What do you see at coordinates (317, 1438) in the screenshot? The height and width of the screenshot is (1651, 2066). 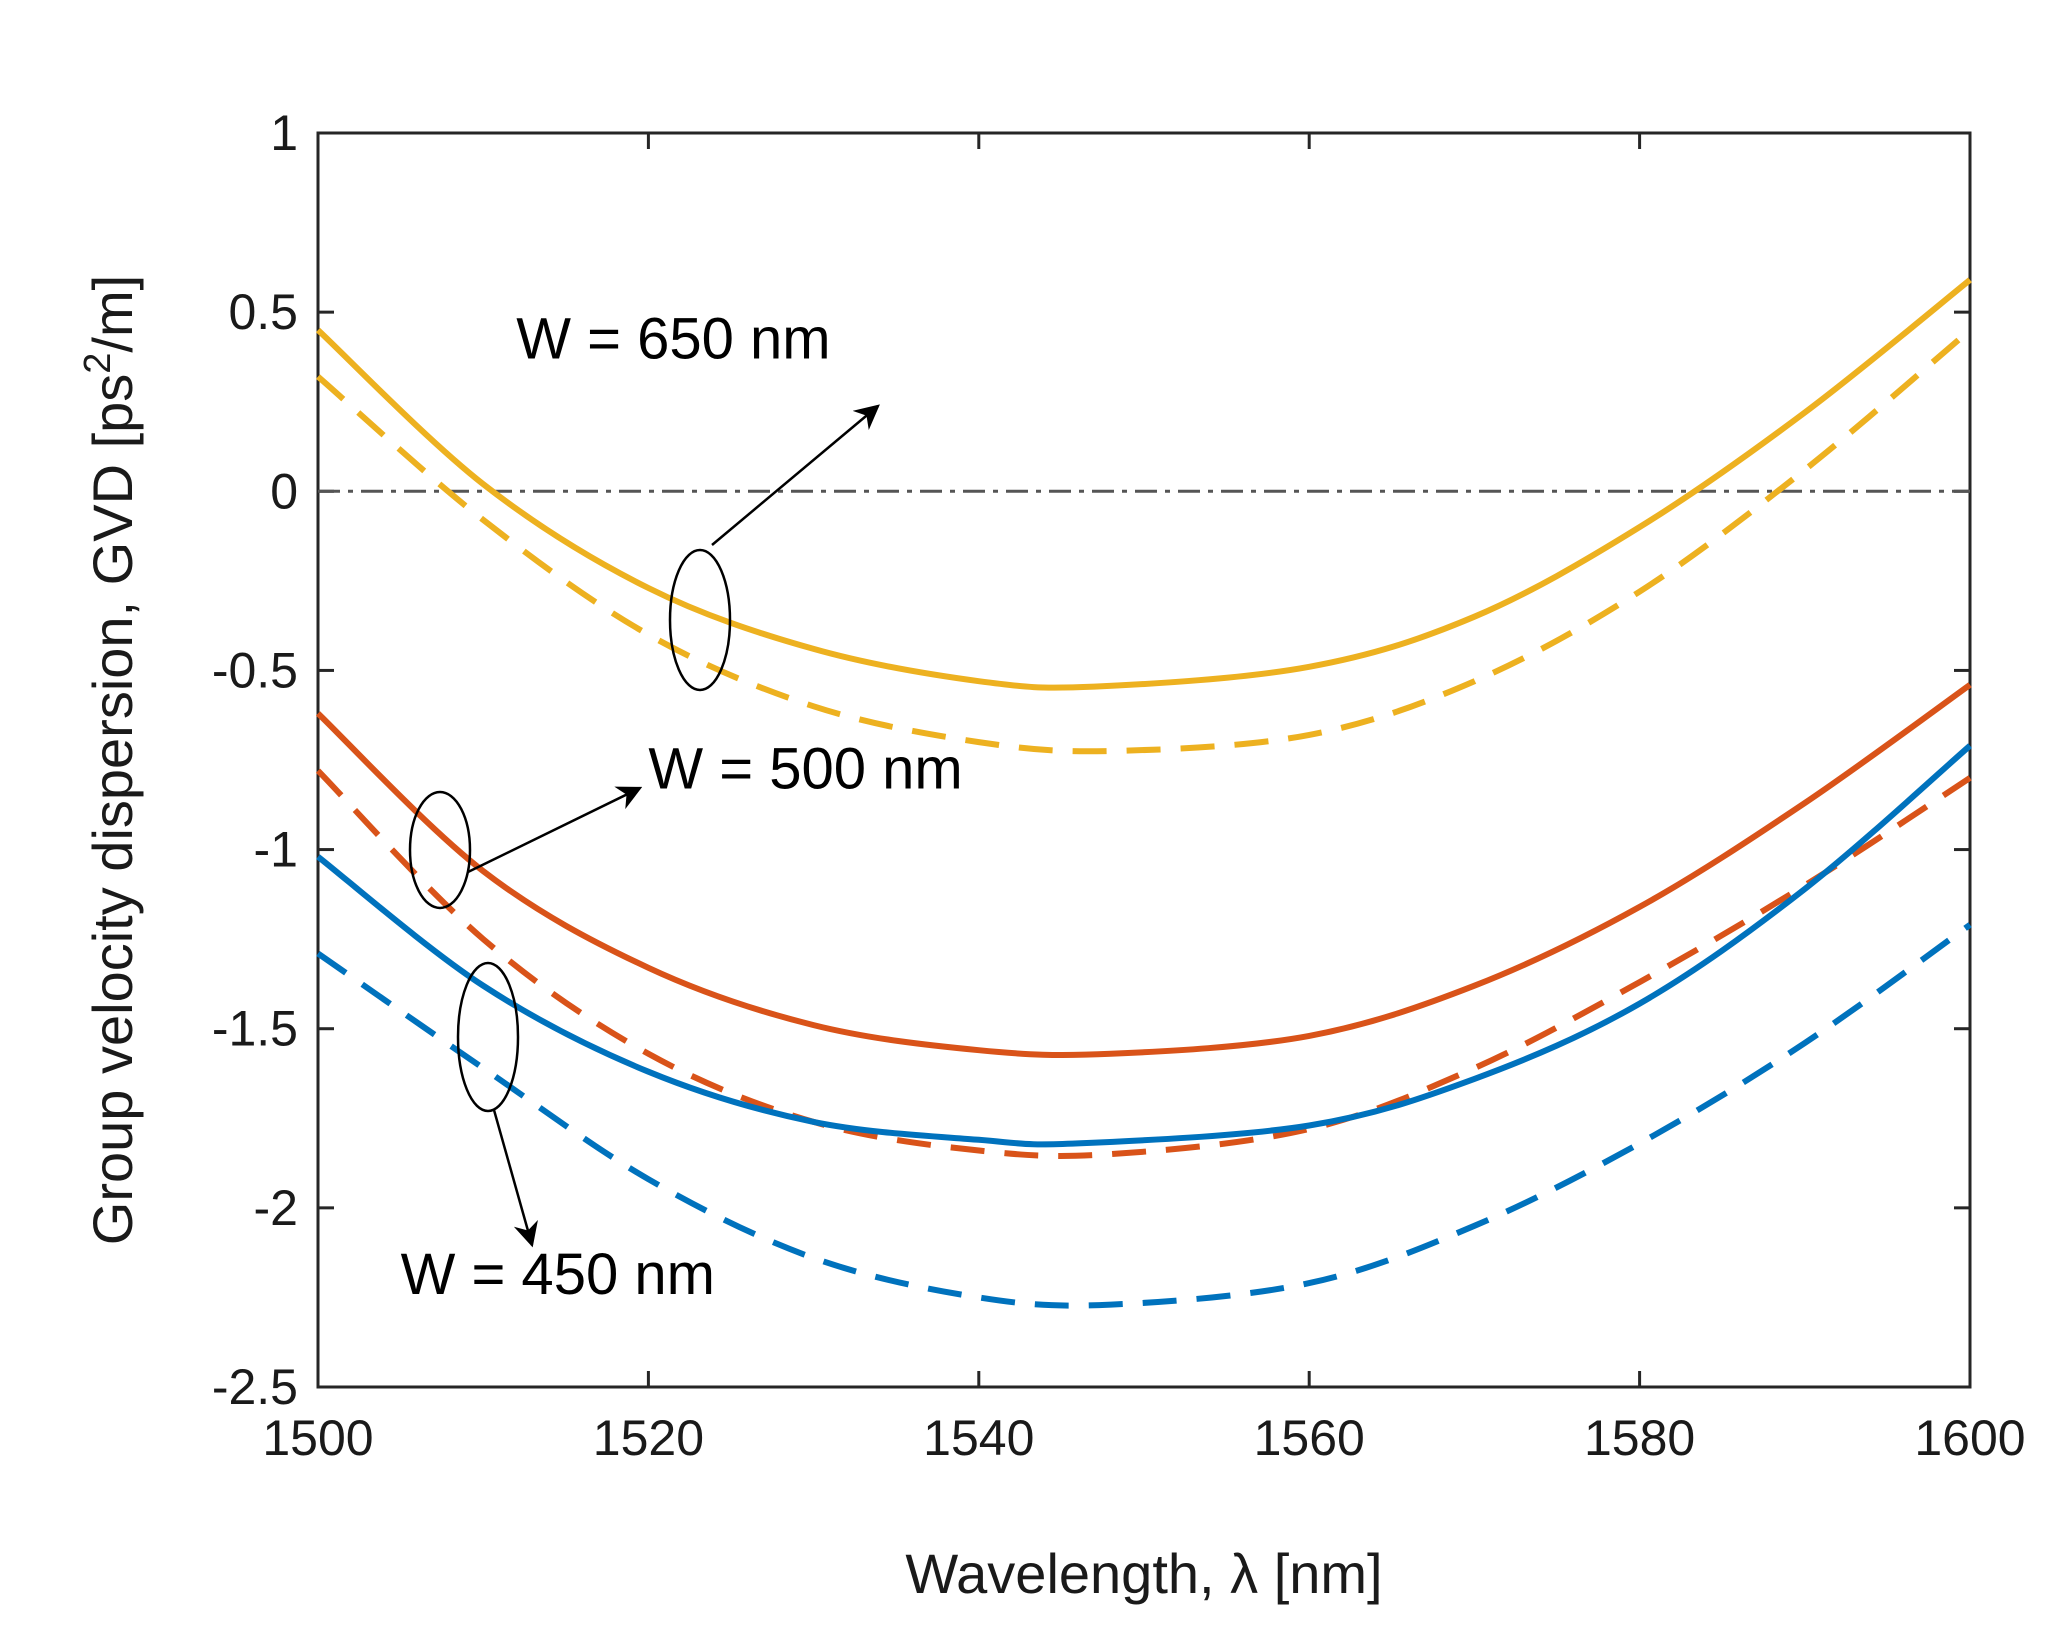 I see `x-tick-label-0: 1500` at bounding box center [317, 1438].